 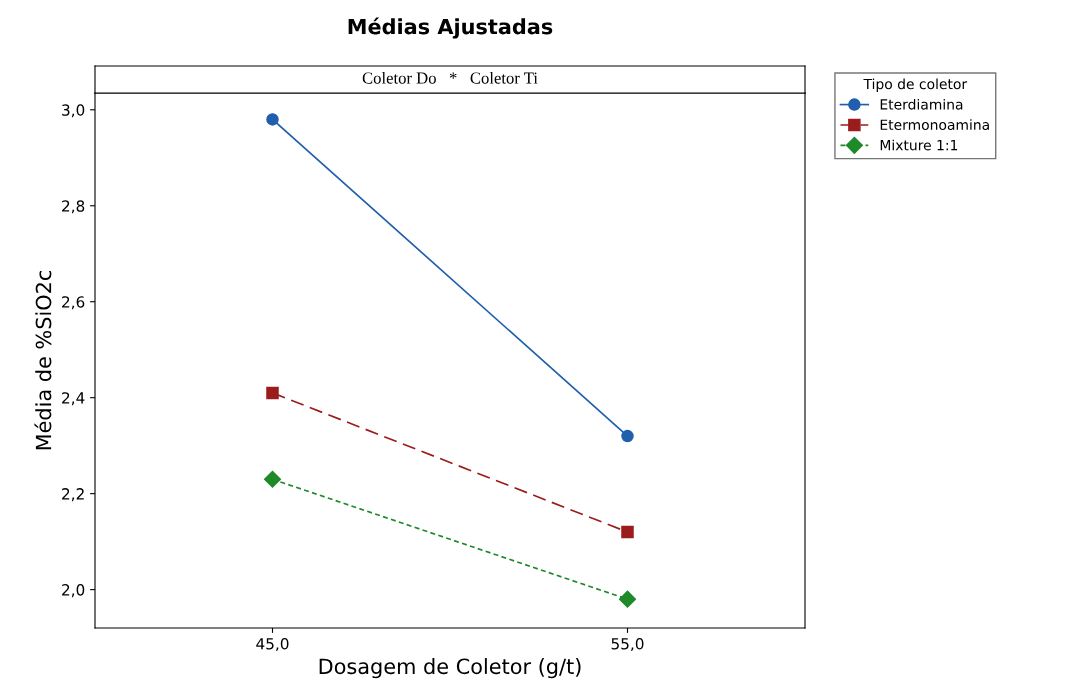 I want to click on y-tick-label: 2,0, so click(x=73, y=591).